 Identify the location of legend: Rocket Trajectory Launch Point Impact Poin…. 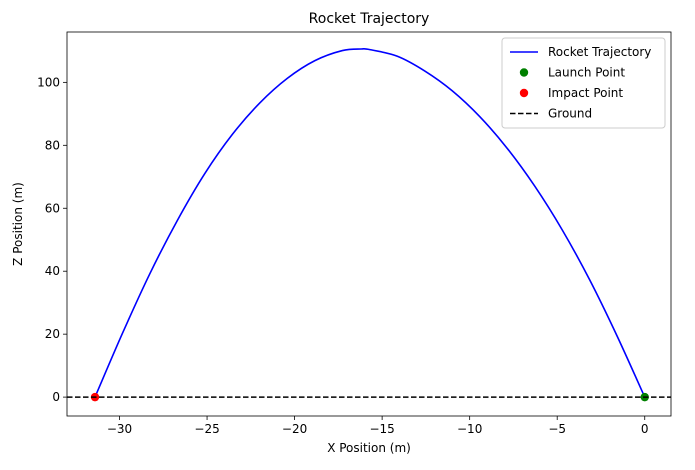
(583, 83).